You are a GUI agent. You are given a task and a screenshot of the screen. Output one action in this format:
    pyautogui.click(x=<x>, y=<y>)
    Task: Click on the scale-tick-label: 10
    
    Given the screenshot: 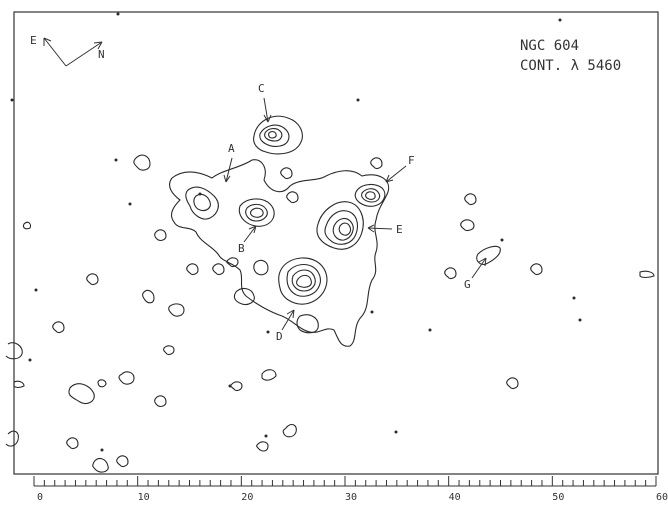 What is the action you would take?
    pyautogui.click(x=144, y=497)
    